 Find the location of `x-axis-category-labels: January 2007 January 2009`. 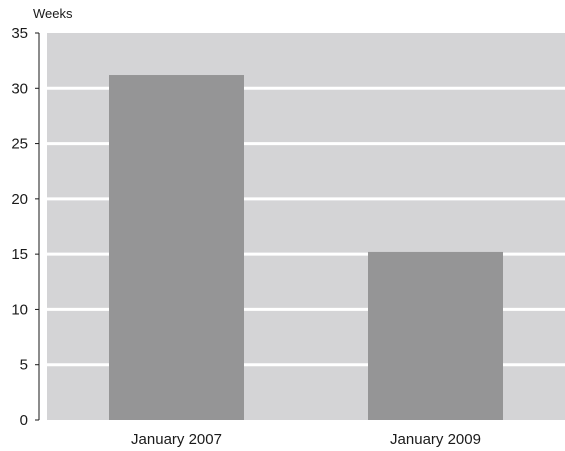

x-axis-category-labels: January 2007 January 2009 is located at coordinates (306, 439).